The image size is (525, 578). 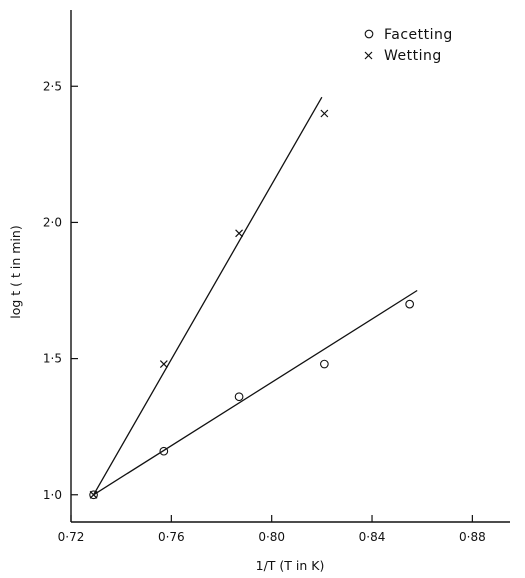 What do you see at coordinates (15, 271) in the screenshot?
I see `y-axis-label: log t ( t in min)` at bounding box center [15, 271].